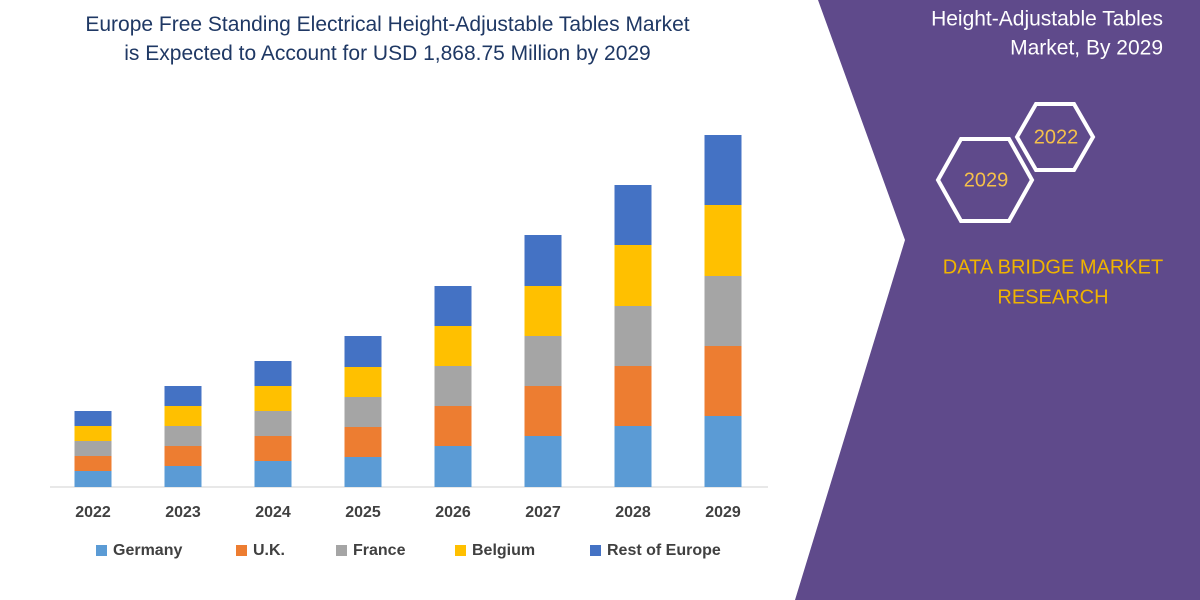  I want to click on legend-label: Germany, so click(147, 550).